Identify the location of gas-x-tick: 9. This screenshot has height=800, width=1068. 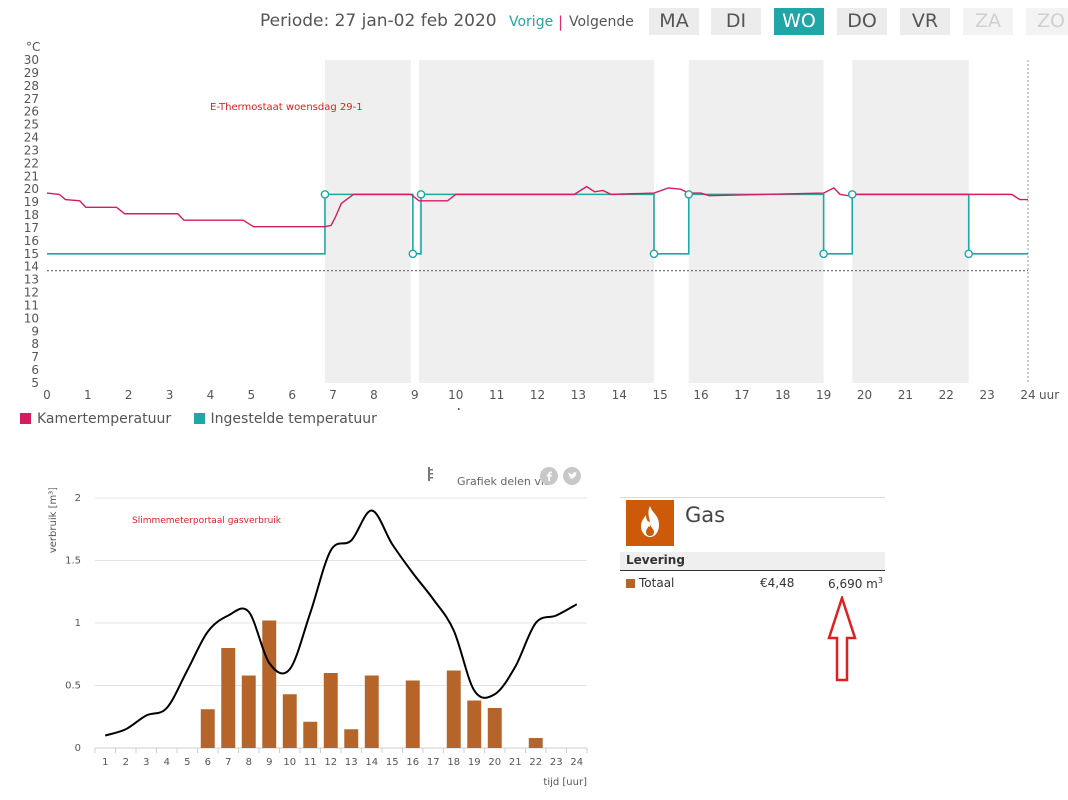
(269, 762).